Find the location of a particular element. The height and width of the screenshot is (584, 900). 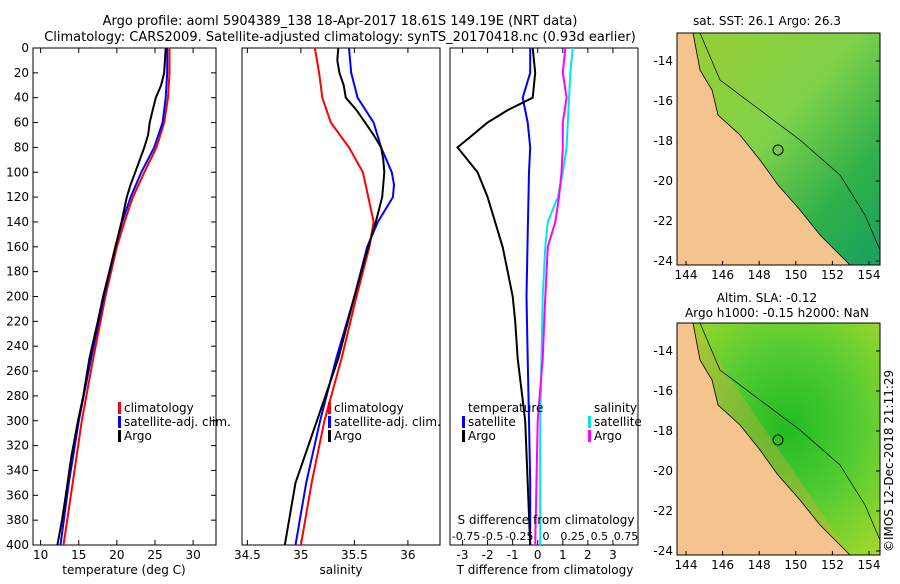

x-tick-label: 25 is located at coordinates (154, 555).